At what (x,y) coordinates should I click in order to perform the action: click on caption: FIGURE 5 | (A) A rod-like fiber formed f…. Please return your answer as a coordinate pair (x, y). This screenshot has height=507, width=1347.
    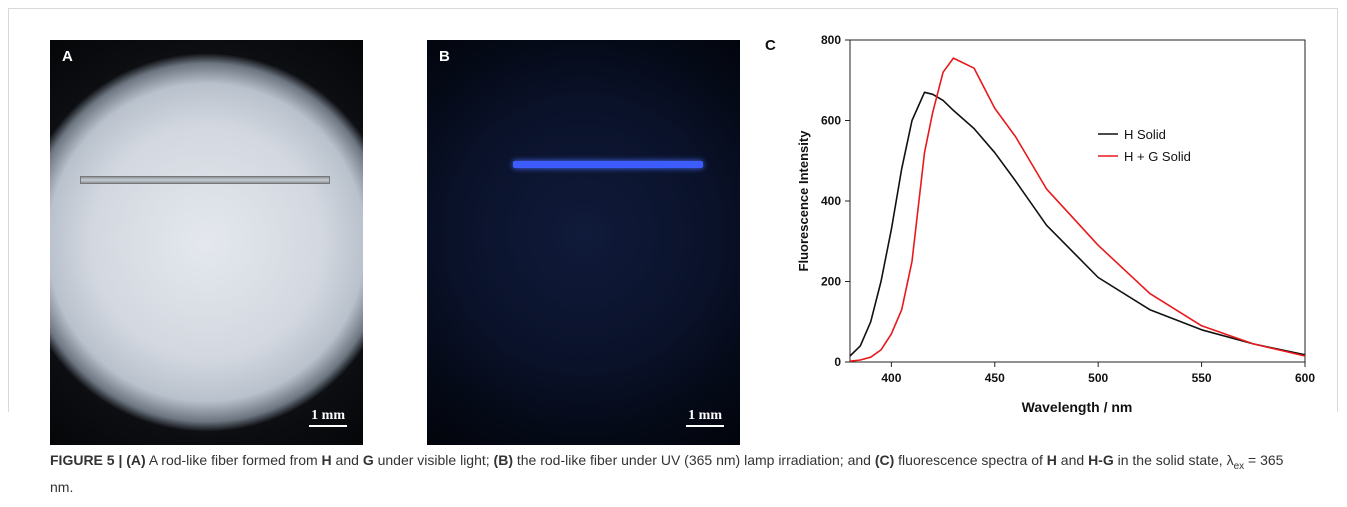
    Looking at the image, I should click on (675, 473).